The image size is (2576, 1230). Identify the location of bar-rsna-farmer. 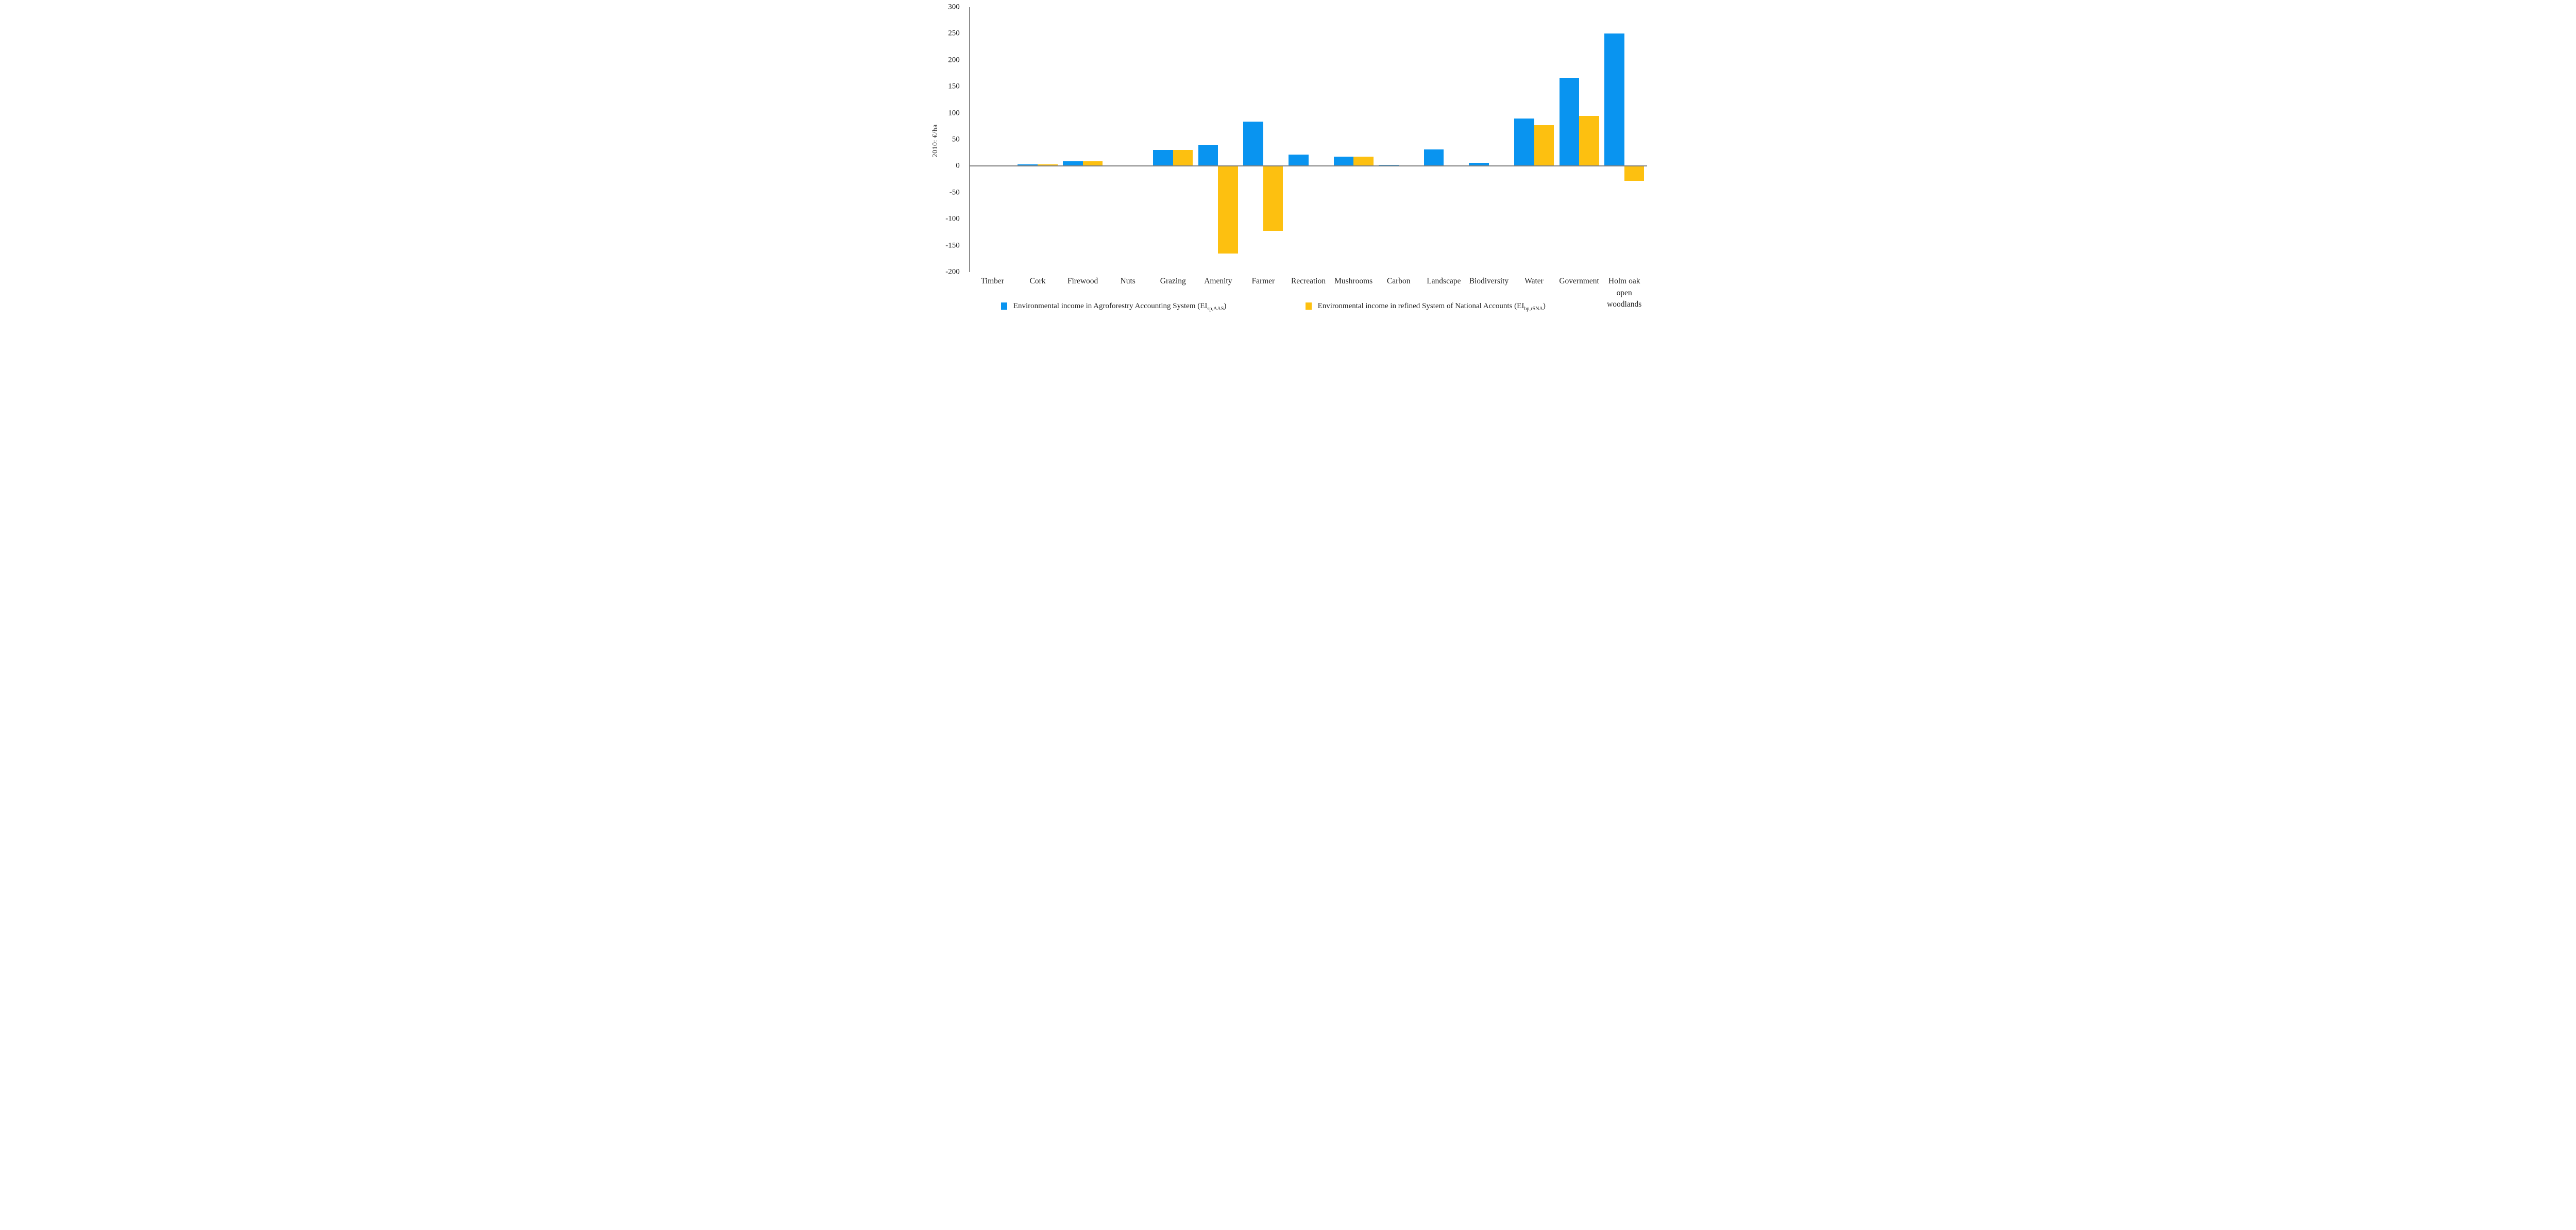
(1273, 199).